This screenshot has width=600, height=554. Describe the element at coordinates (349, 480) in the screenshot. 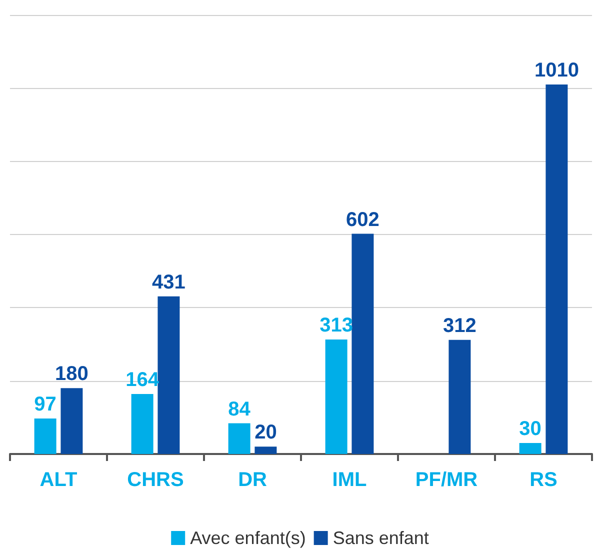

I see `x-tick-label: IML` at that location.